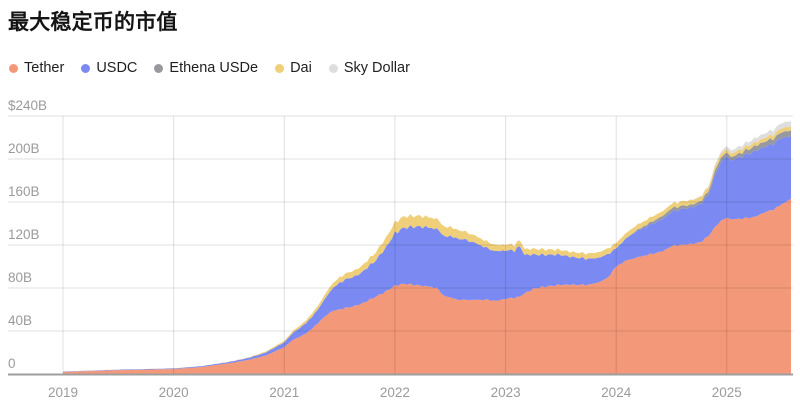  I want to click on y-tick-240: $240B, so click(27, 105).